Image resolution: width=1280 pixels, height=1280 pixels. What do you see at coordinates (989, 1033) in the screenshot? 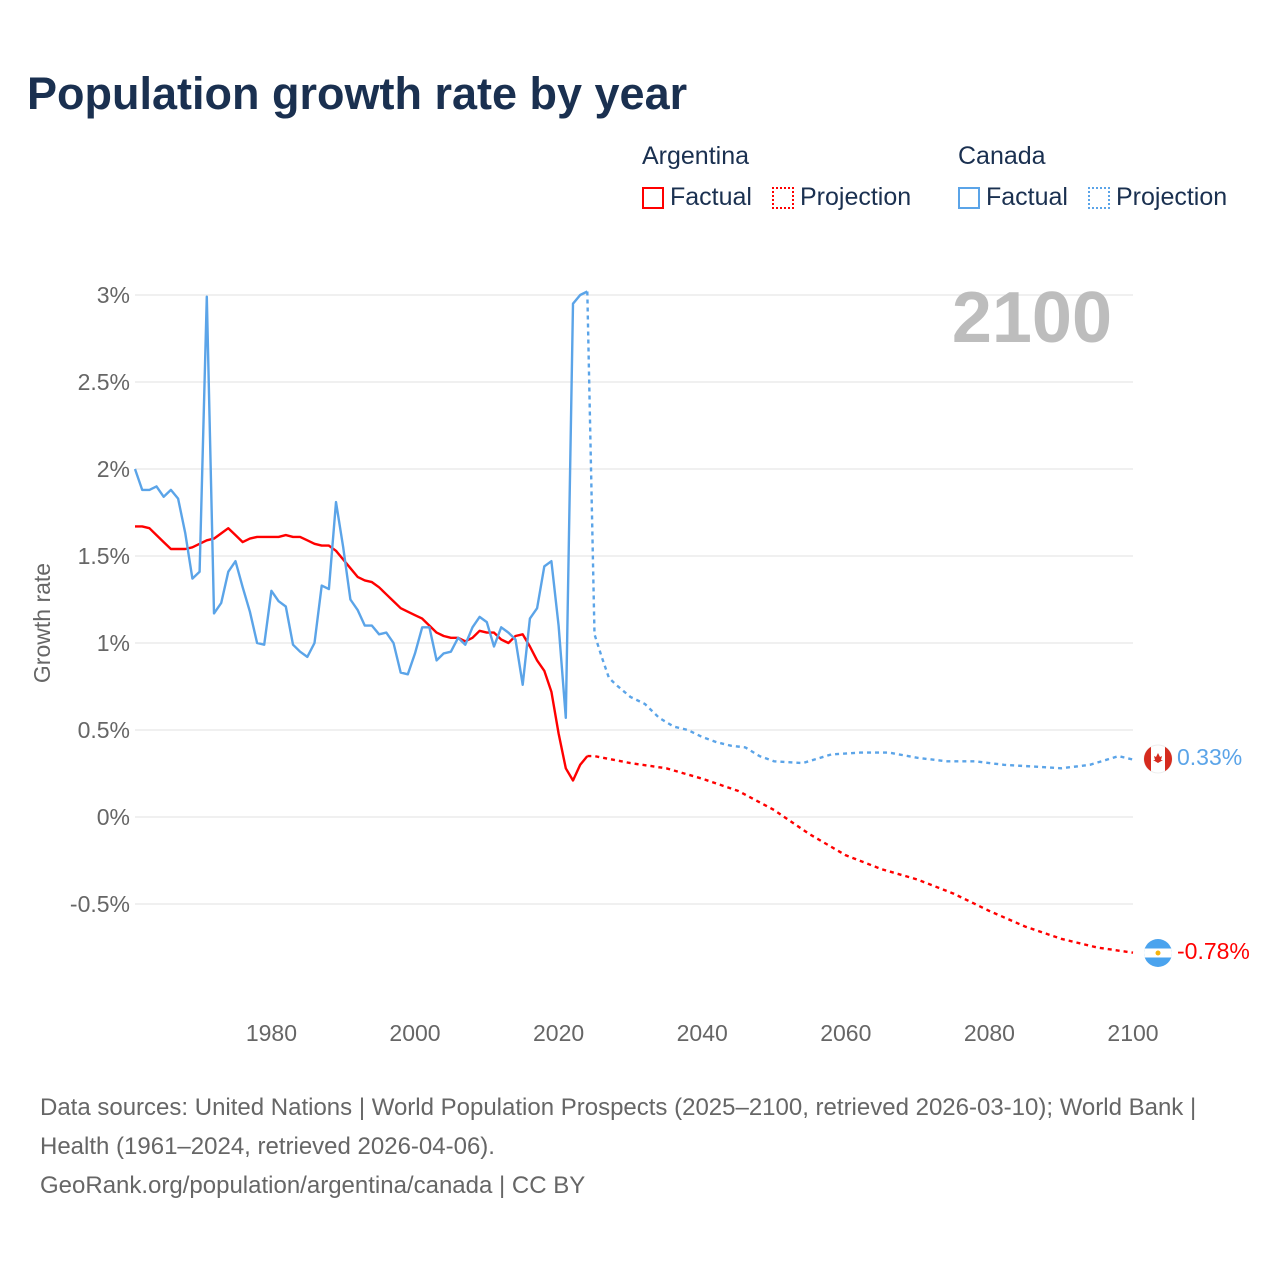
I see `x-tick-label: 2080` at bounding box center [989, 1033].